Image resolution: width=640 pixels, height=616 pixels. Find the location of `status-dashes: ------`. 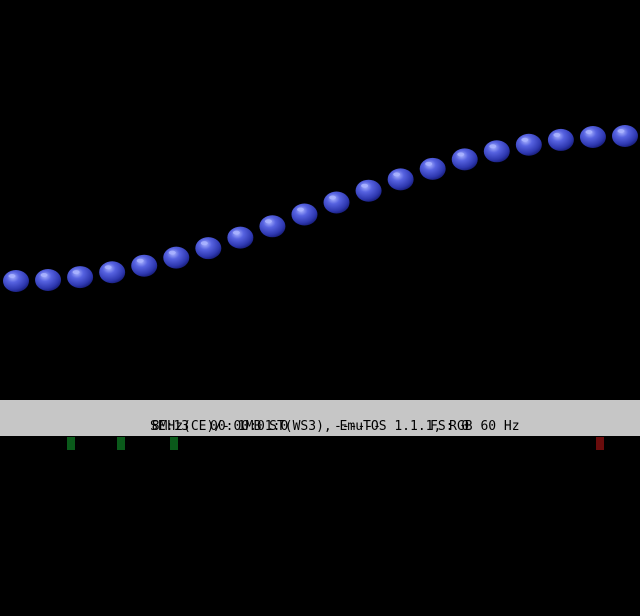

status-dashes: ------ is located at coordinates (357, 426).